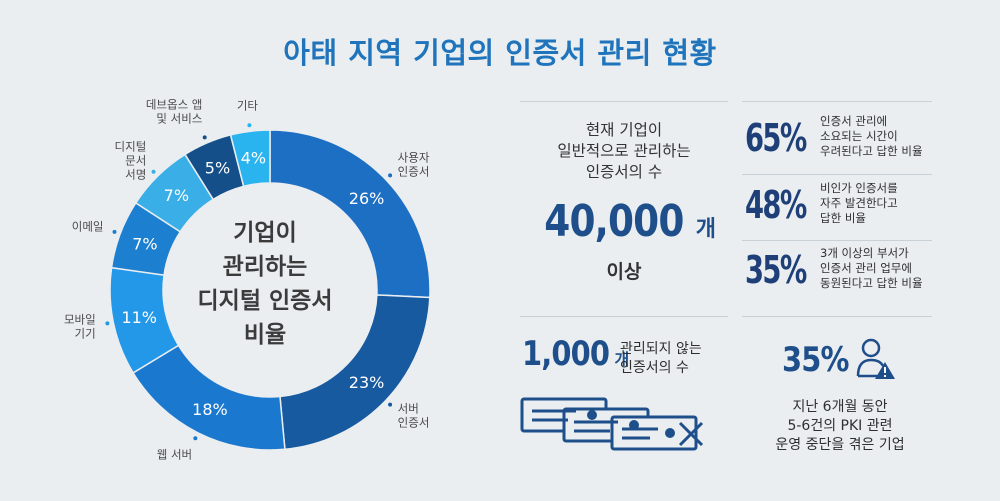 Image resolution: width=1000 pixels, height=501 pixels. I want to click on marker-dot-user-cert, so click(390, 175).